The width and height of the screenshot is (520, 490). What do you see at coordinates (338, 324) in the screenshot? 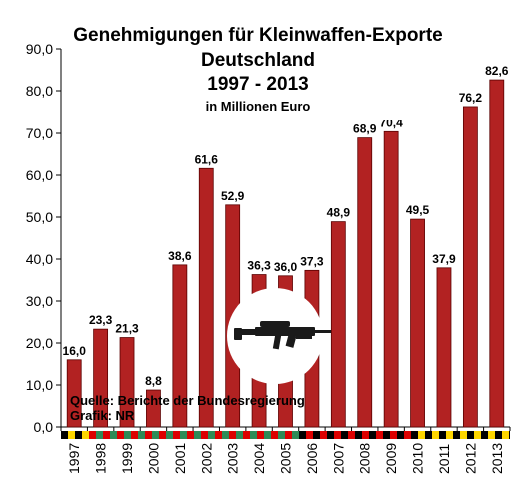
I see `bar-2007` at bounding box center [338, 324].